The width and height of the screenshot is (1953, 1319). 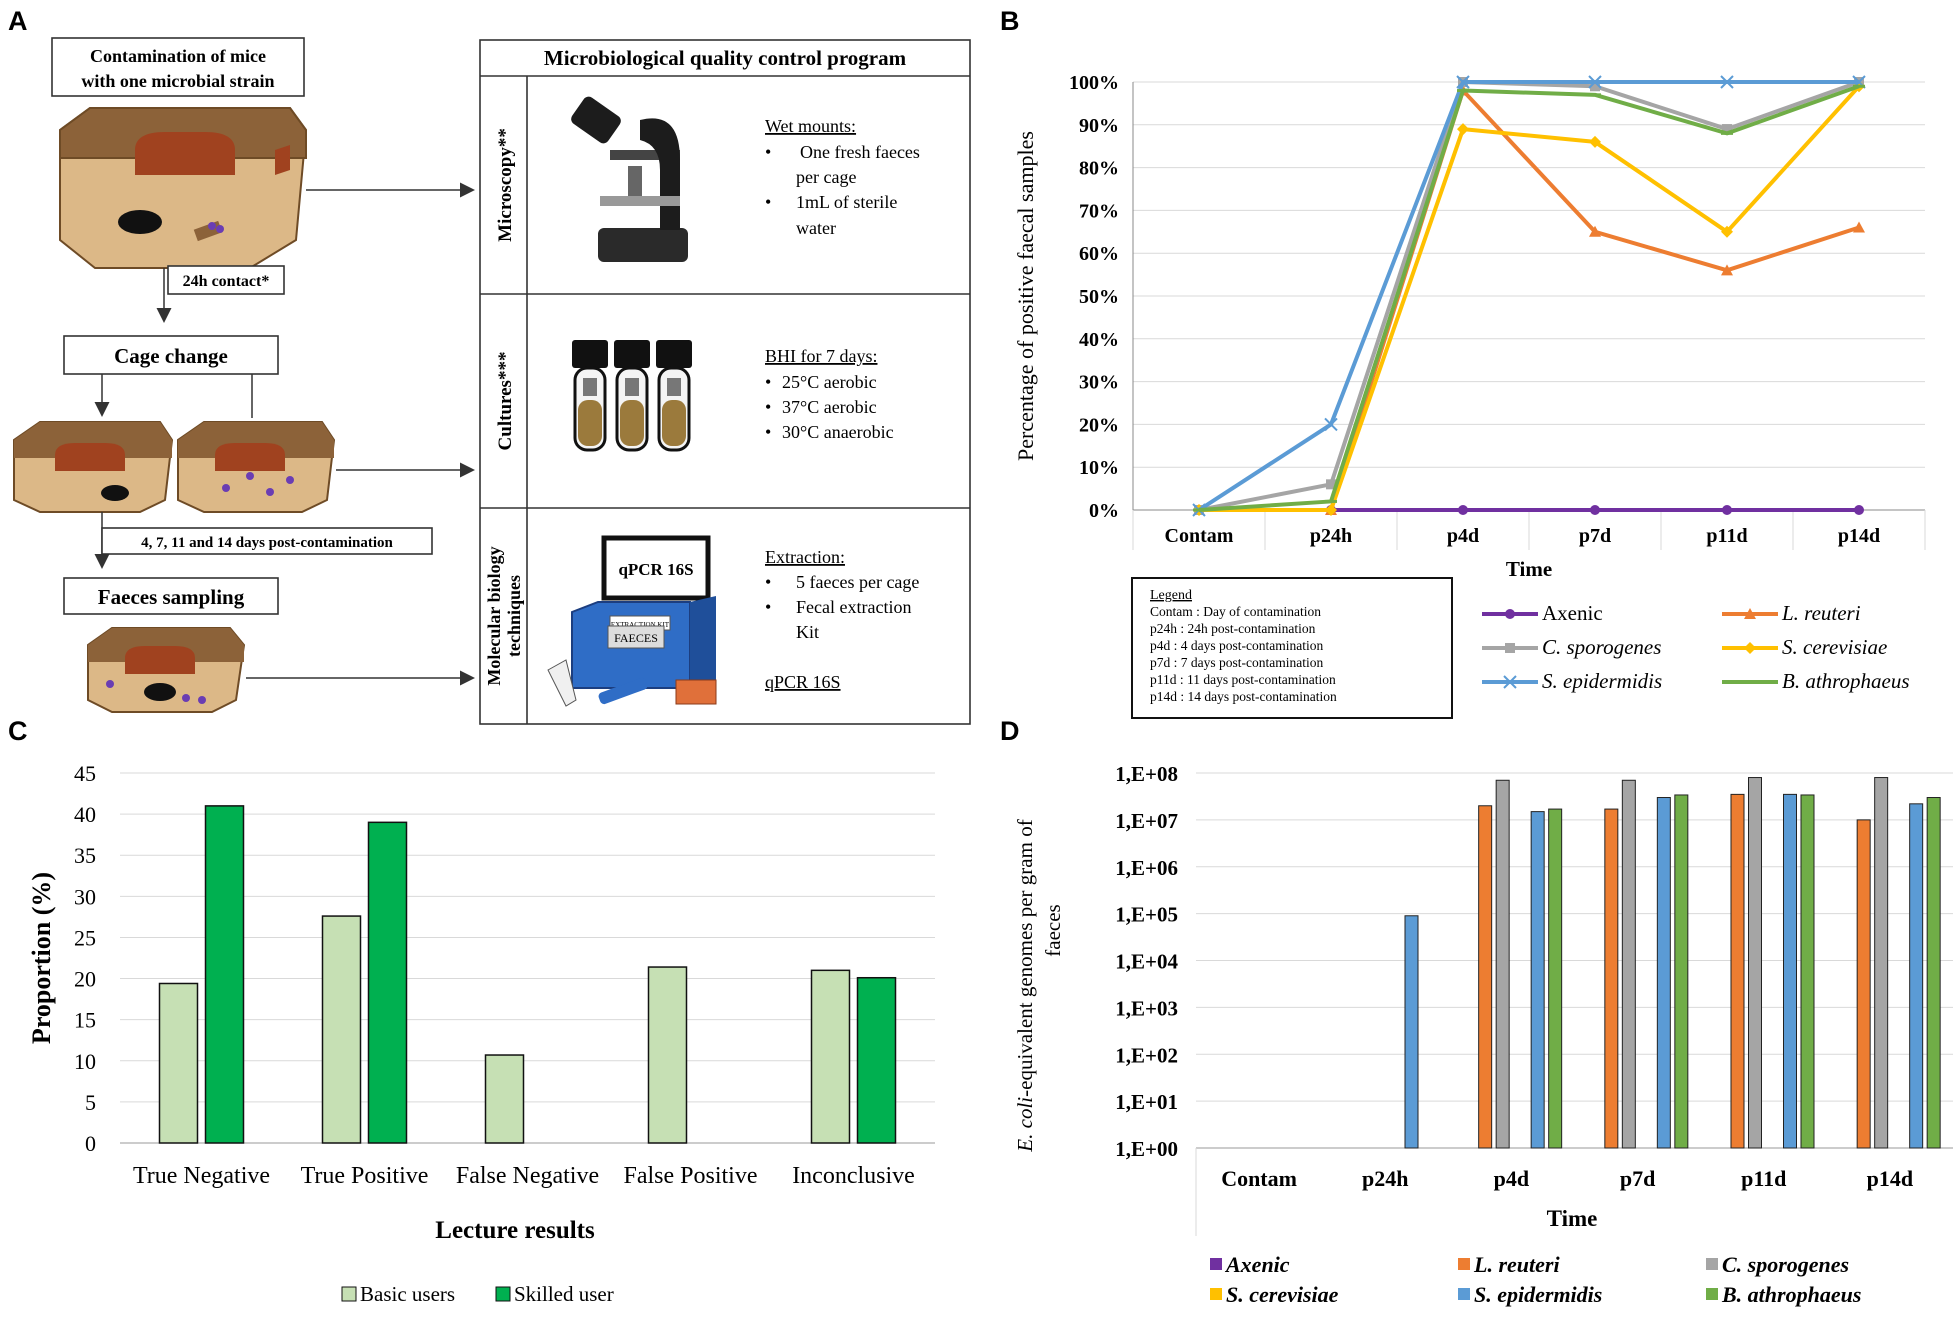 What do you see at coordinates (201, 1176) in the screenshot?
I see `panel-c-x-tick-label: True Negative` at bounding box center [201, 1176].